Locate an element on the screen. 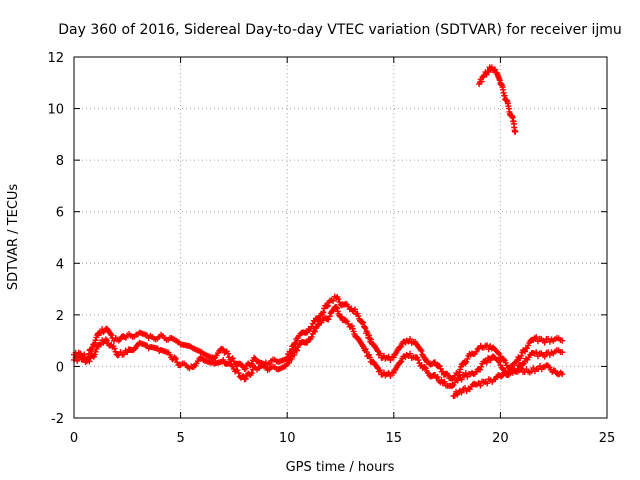  y-tick-label: 4 is located at coordinates (60, 264).